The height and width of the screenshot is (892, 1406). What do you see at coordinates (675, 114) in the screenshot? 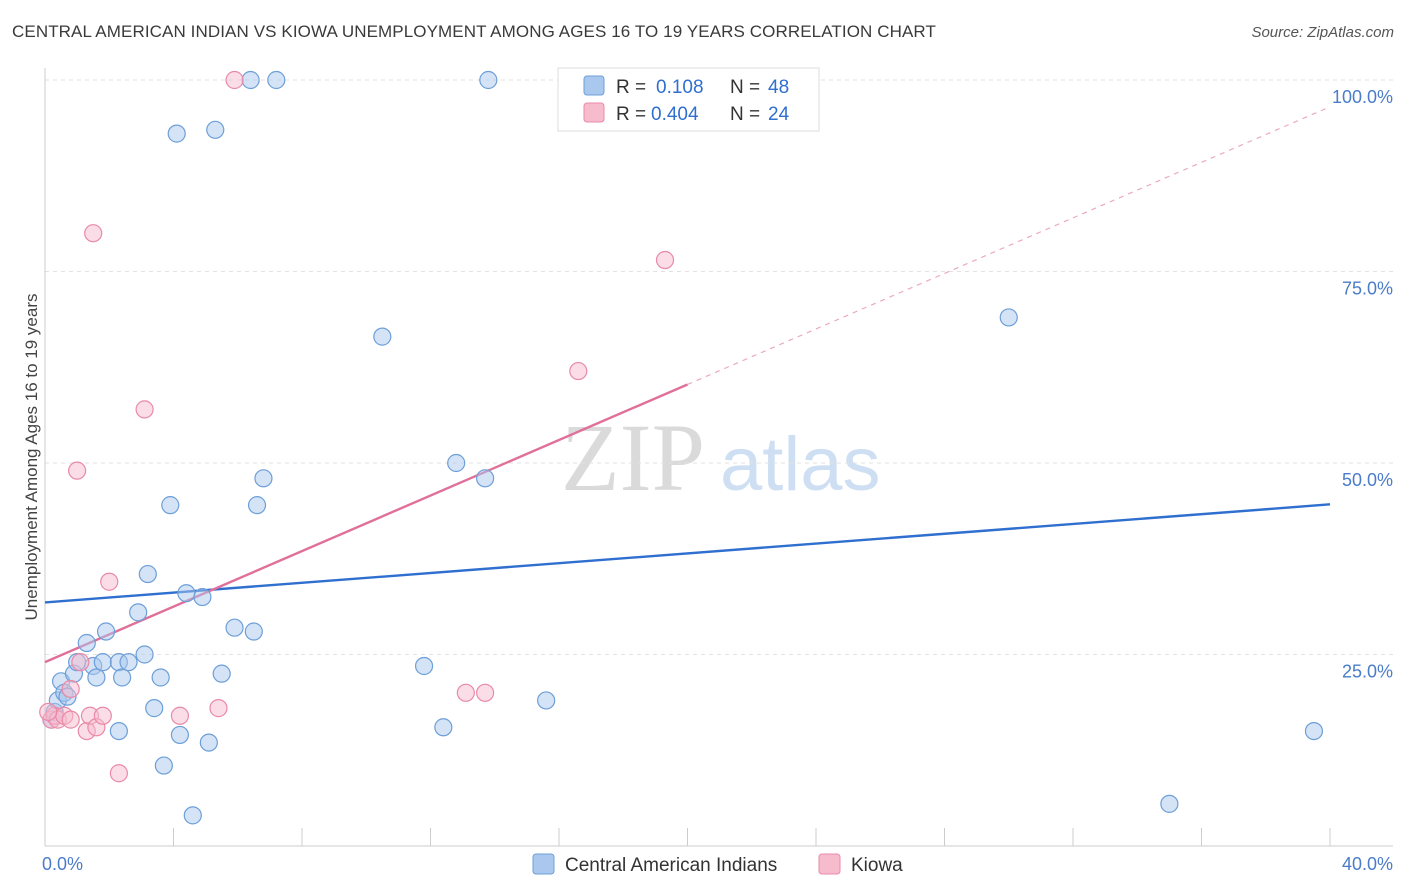
I see `stats-r-value-pink: 0.404` at bounding box center [675, 114].